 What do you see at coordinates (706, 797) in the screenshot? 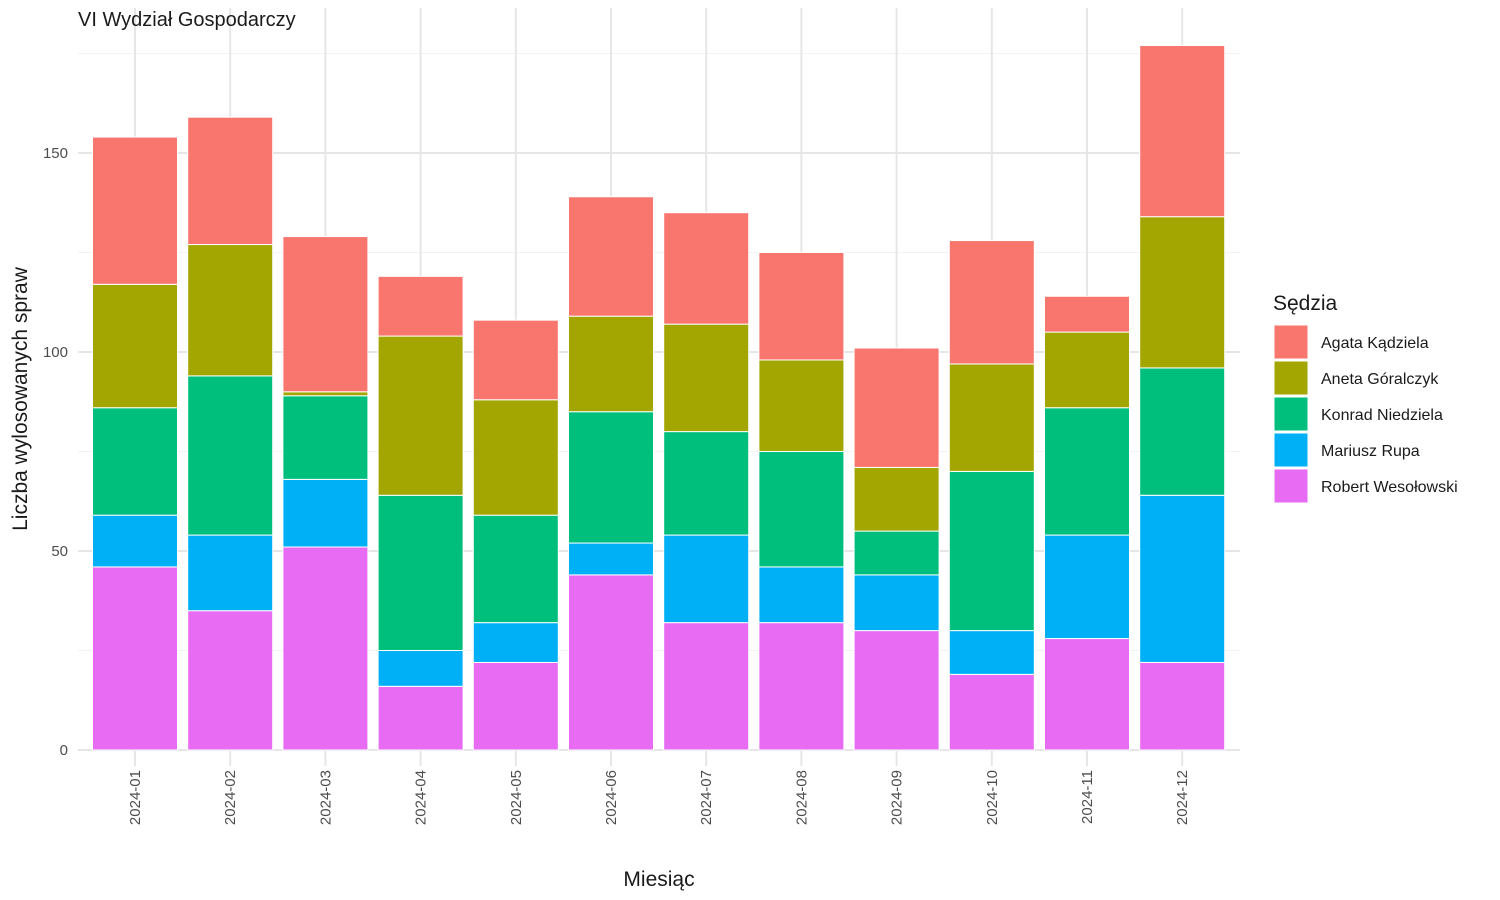
I see `x-tick-label: 2024-07` at bounding box center [706, 797].